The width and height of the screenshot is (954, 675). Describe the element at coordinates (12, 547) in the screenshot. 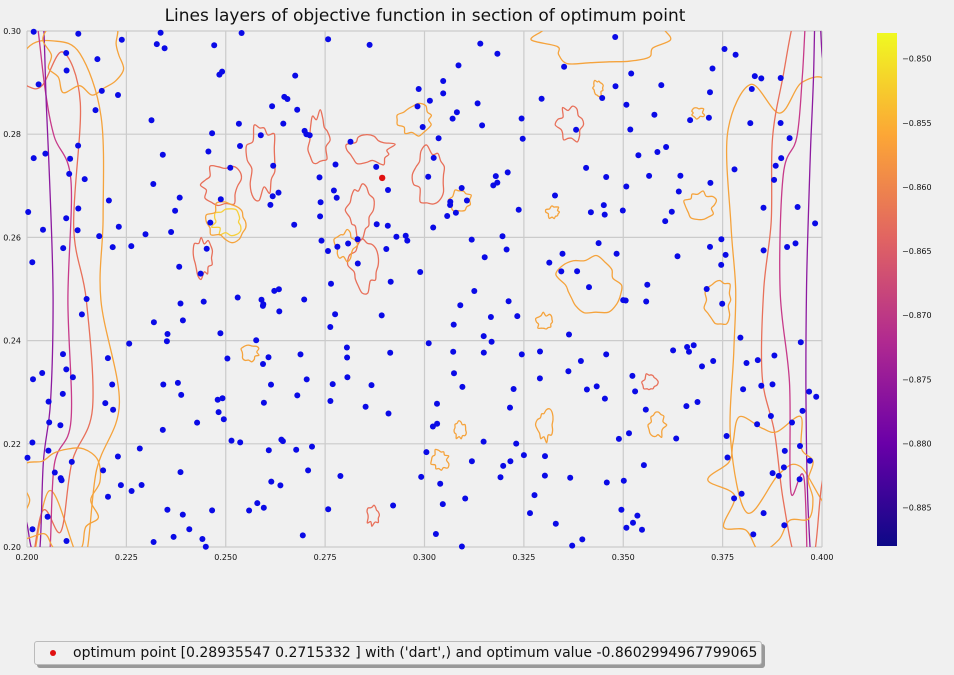

I see `y-tick-label: 0.20` at that location.